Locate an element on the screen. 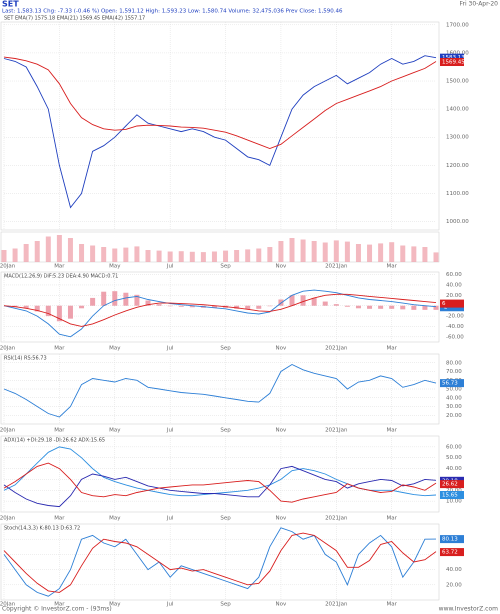 The height and width of the screenshot is (614, 500). y-tick-label: -40.00 is located at coordinates (455, 327).